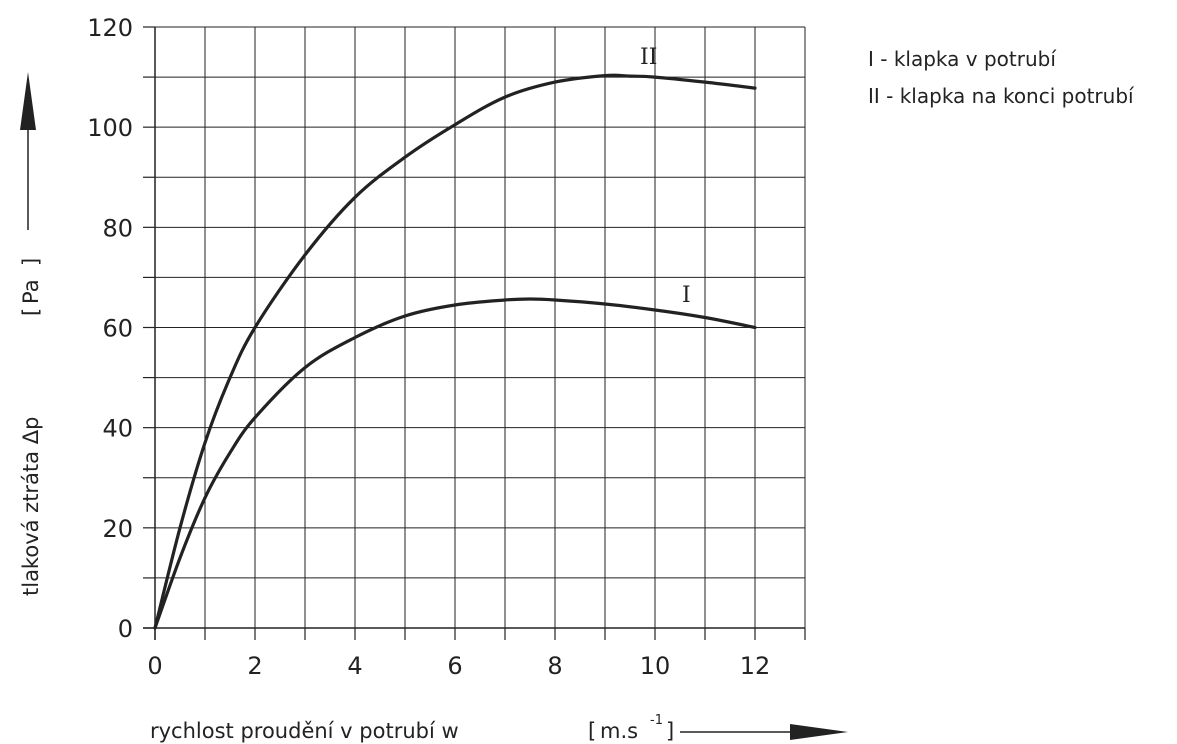 The height and width of the screenshot is (744, 1177). What do you see at coordinates (962, 59) in the screenshot?
I see `legend-entry-i: I - klapka v potrubí` at bounding box center [962, 59].